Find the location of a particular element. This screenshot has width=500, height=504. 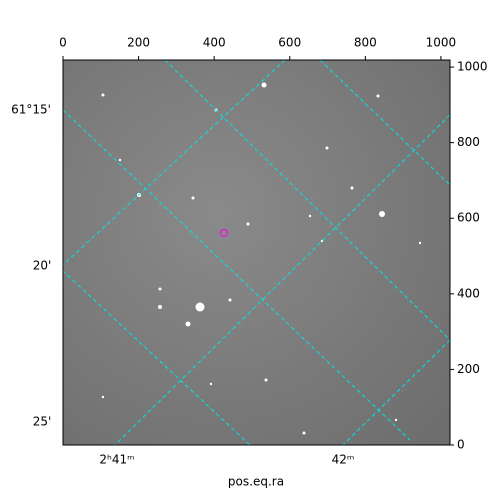

ra-tick-label: 42ᵐ is located at coordinates (343, 460).